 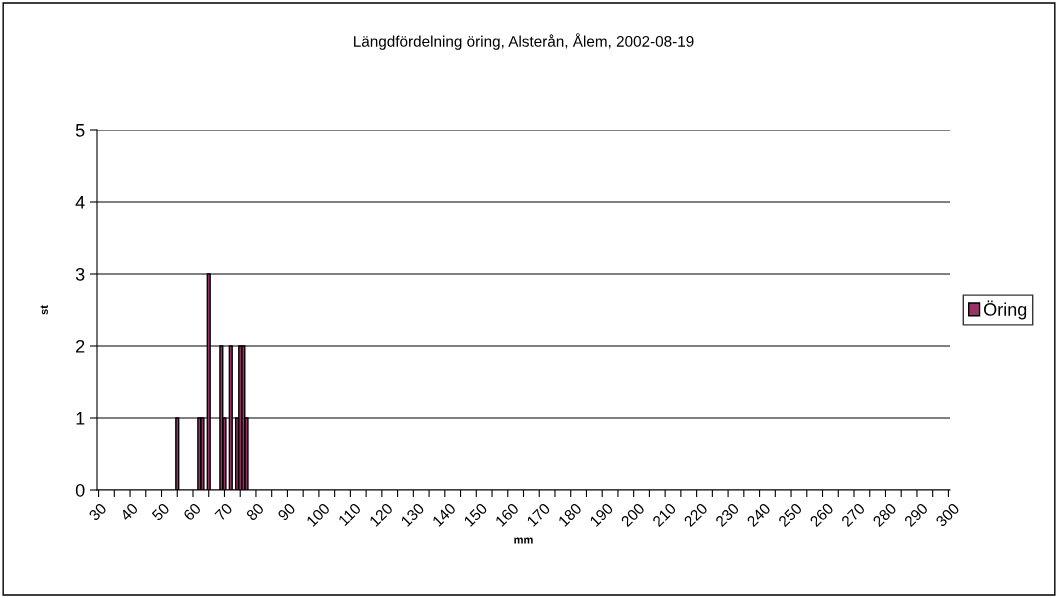 What do you see at coordinates (790, 515) in the screenshot?
I see `x-tick-label: 250` at bounding box center [790, 515].